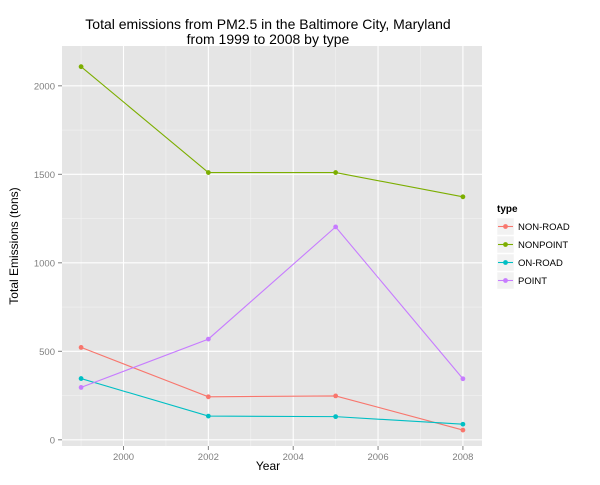 Image resolution: width=600 pixels, height=485 pixels. Describe the element at coordinates (44, 175) in the screenshot. I see `y-tick-label: 1500` at that location.